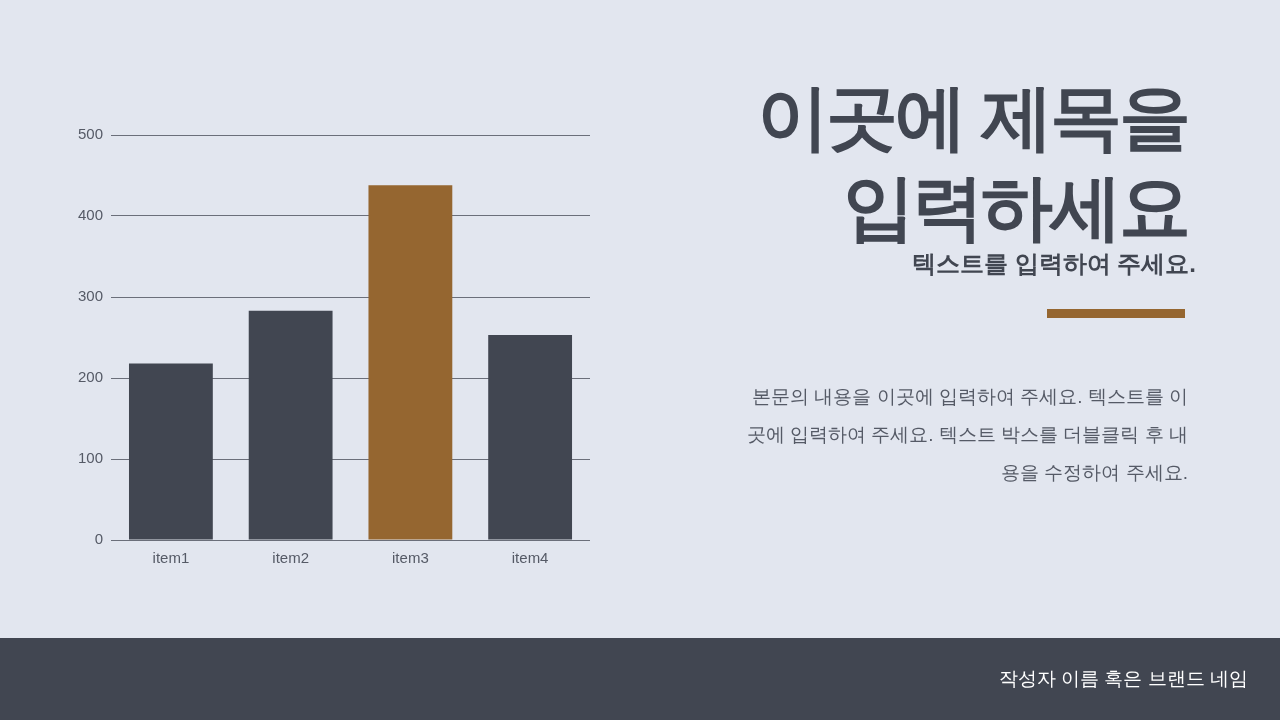  What do you see at coordinates (171, 558) in the screenshot?
I see `x-tick-label: item1` at bounding box center [171, 558].